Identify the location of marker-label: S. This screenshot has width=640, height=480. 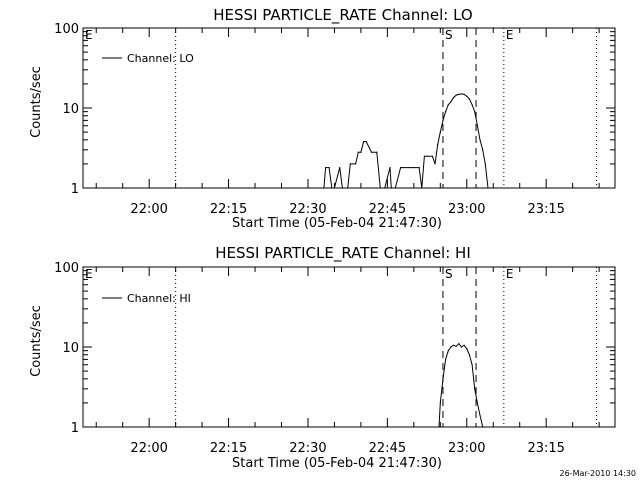
(449, 35).